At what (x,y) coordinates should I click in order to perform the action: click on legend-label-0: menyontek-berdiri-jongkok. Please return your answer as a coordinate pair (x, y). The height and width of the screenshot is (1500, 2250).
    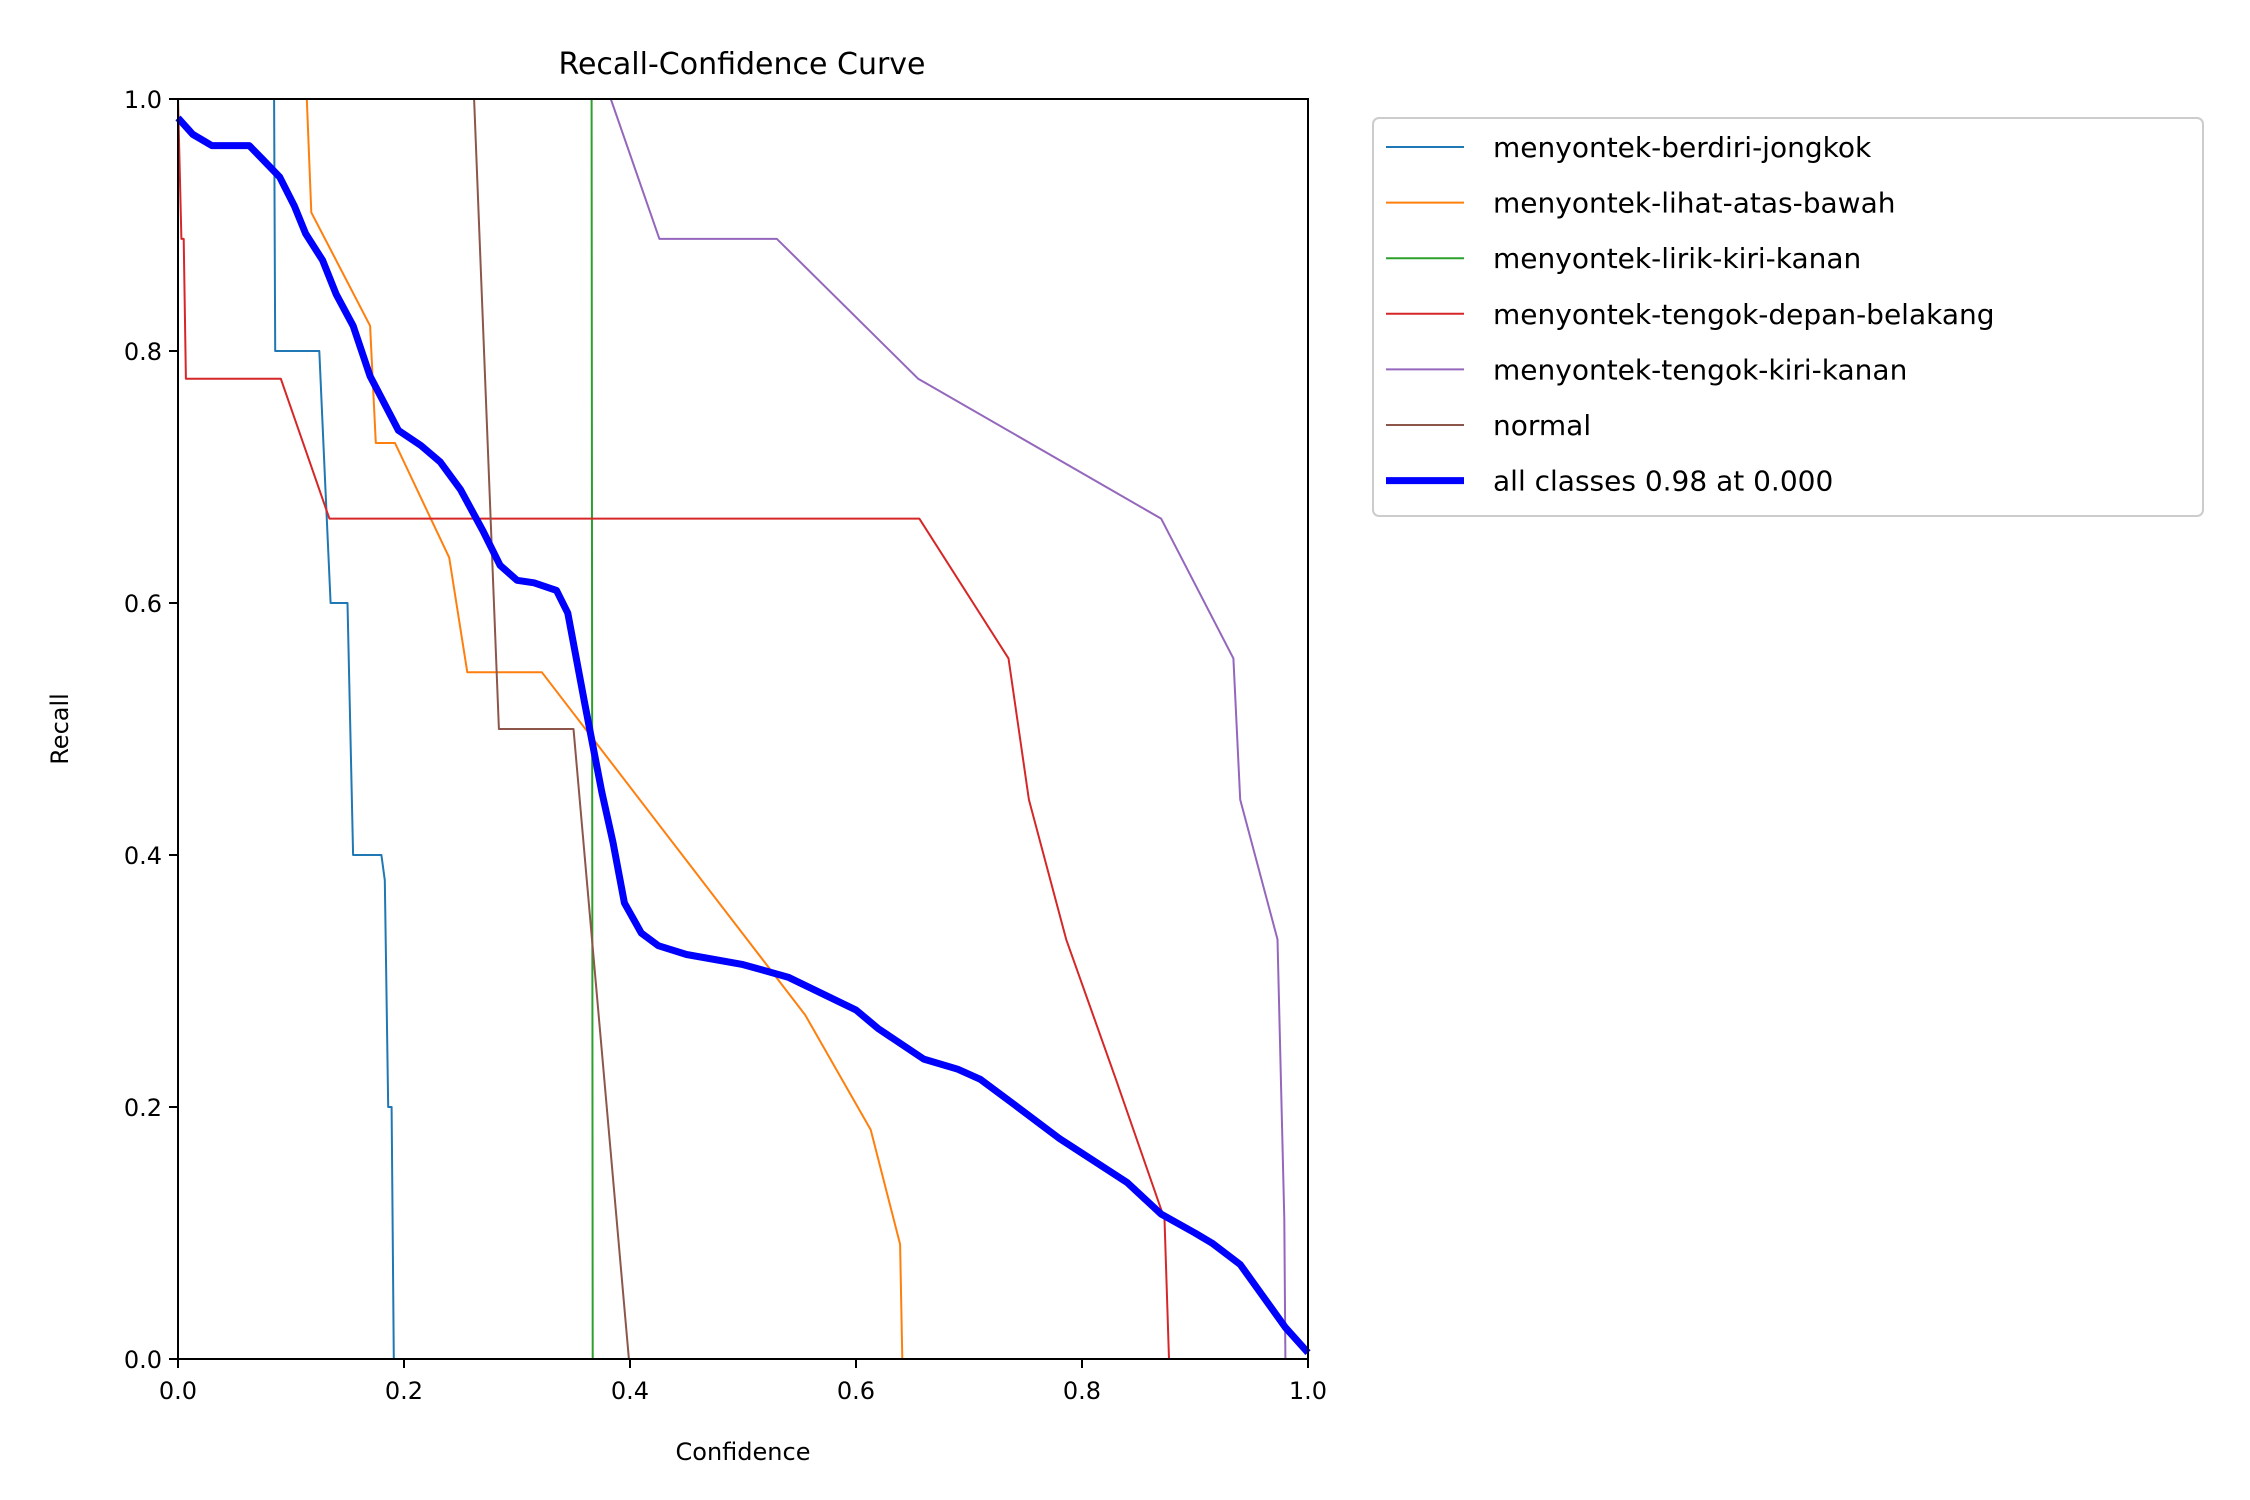
    Looking at the image, I should click on (1682, 147).